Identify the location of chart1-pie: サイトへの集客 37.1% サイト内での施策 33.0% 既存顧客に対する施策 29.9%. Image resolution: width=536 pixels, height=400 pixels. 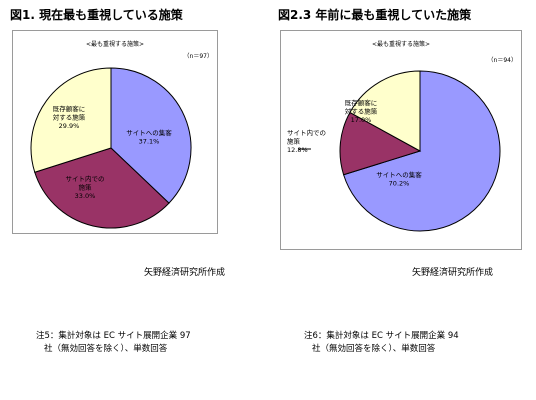
(111, 148).